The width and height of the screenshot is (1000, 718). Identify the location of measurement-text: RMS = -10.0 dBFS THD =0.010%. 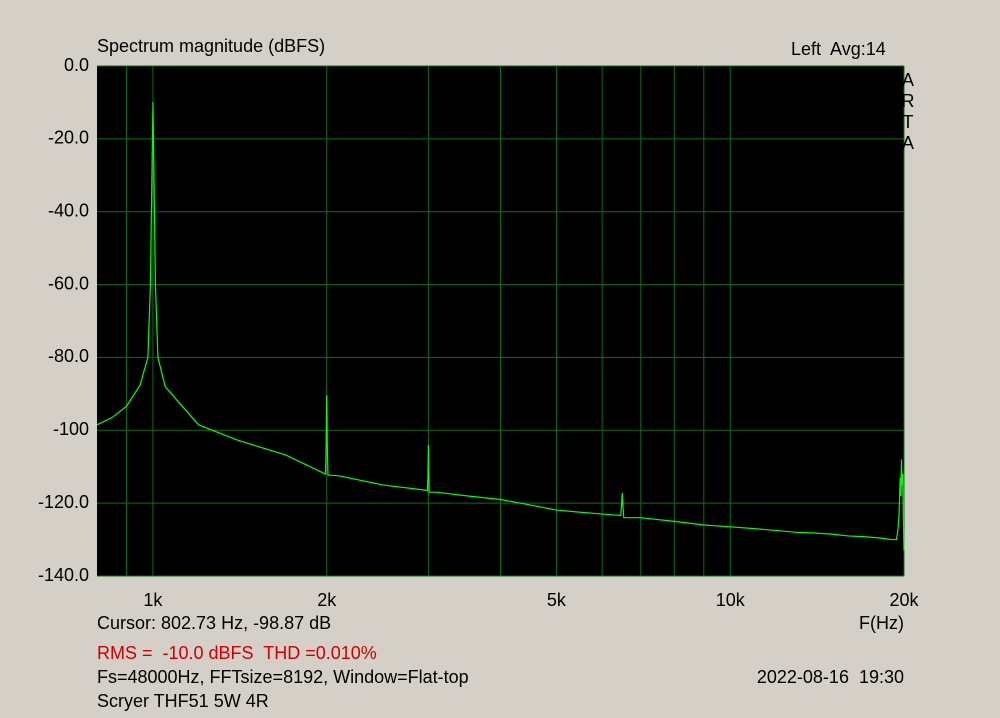
(237, 653).